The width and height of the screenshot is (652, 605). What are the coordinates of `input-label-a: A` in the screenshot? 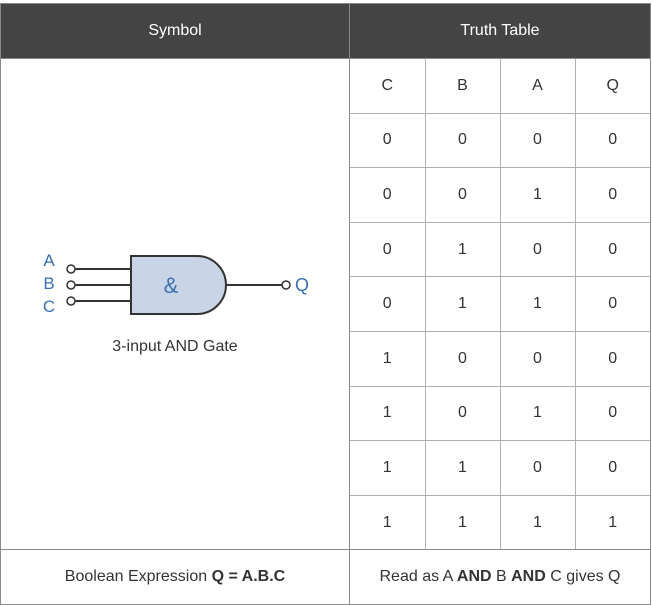 It's located at (49, 260).